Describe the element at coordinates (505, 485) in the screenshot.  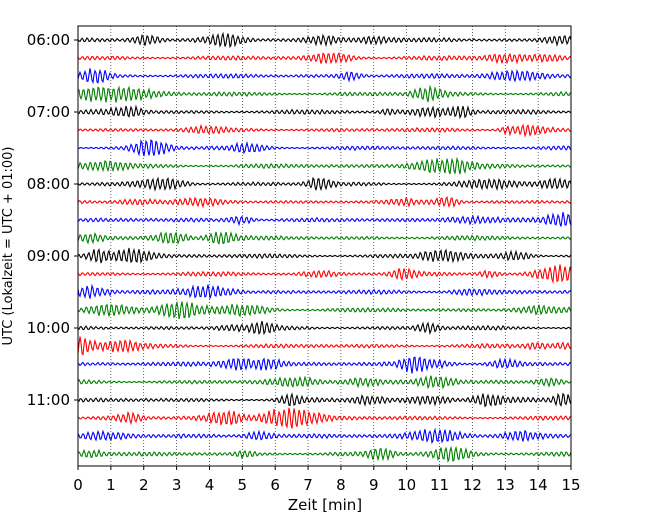
I see `x-tick-label: 13` at that location.